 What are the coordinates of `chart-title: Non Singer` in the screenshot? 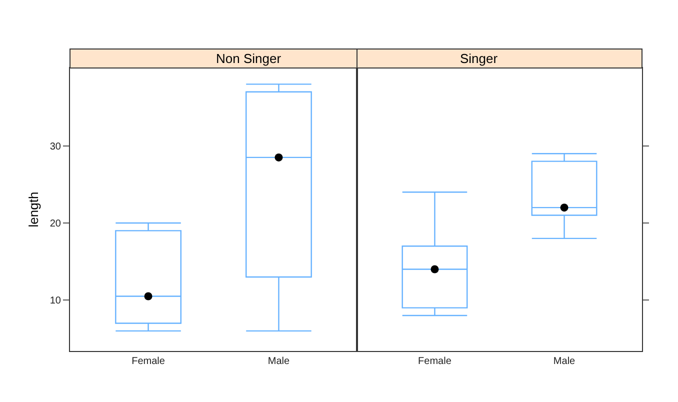 It's located at (249, 58).